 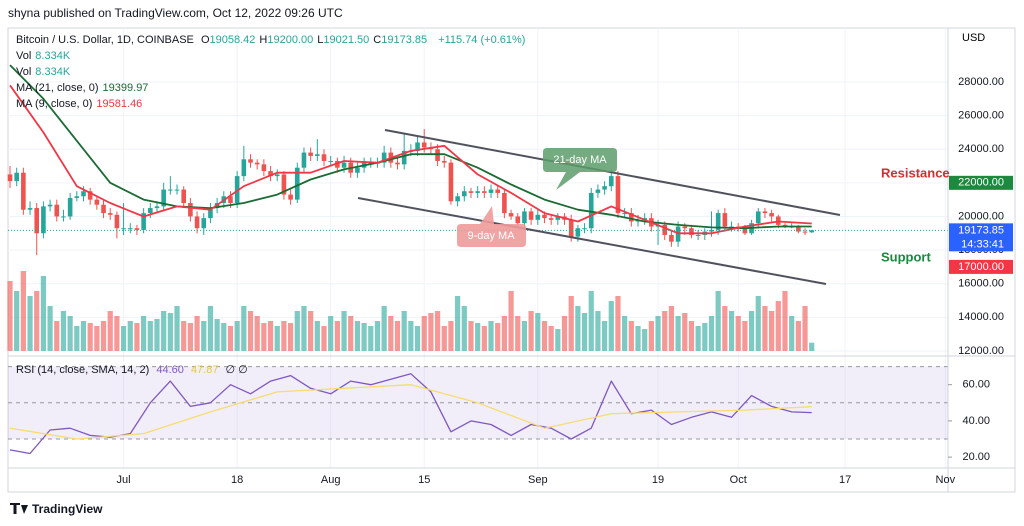 I want to click on ma-legend-name: MA (9, close, 0), so click(x=54, y=104).